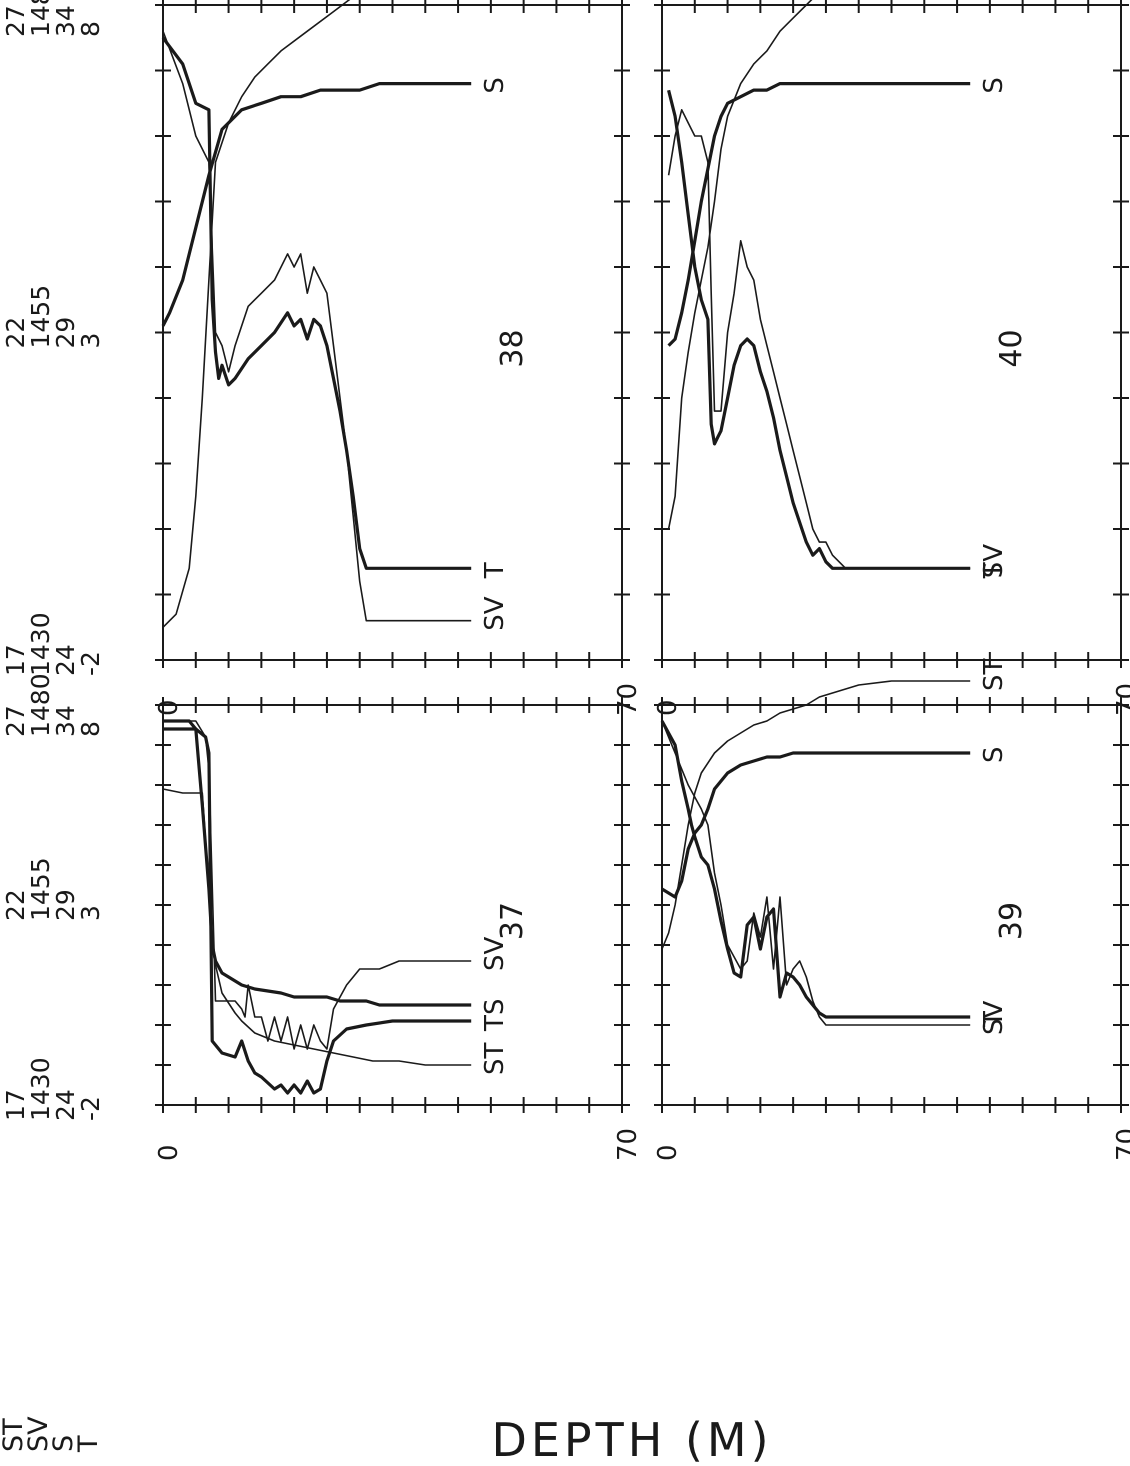 The width and height of the screenshot is (1130, 1466). I want to click on panel-39: 0 70 TSV S ST 39, so click(891, 909).